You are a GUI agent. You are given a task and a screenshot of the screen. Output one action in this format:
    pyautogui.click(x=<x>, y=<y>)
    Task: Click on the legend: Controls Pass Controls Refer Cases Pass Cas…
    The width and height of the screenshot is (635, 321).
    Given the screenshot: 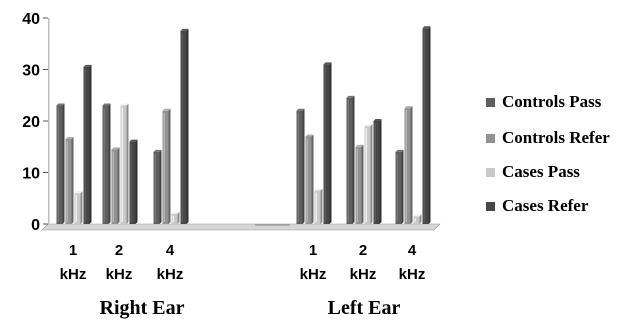 What is the action you would take?
    pyautogui.click(x=548, y=153)
    